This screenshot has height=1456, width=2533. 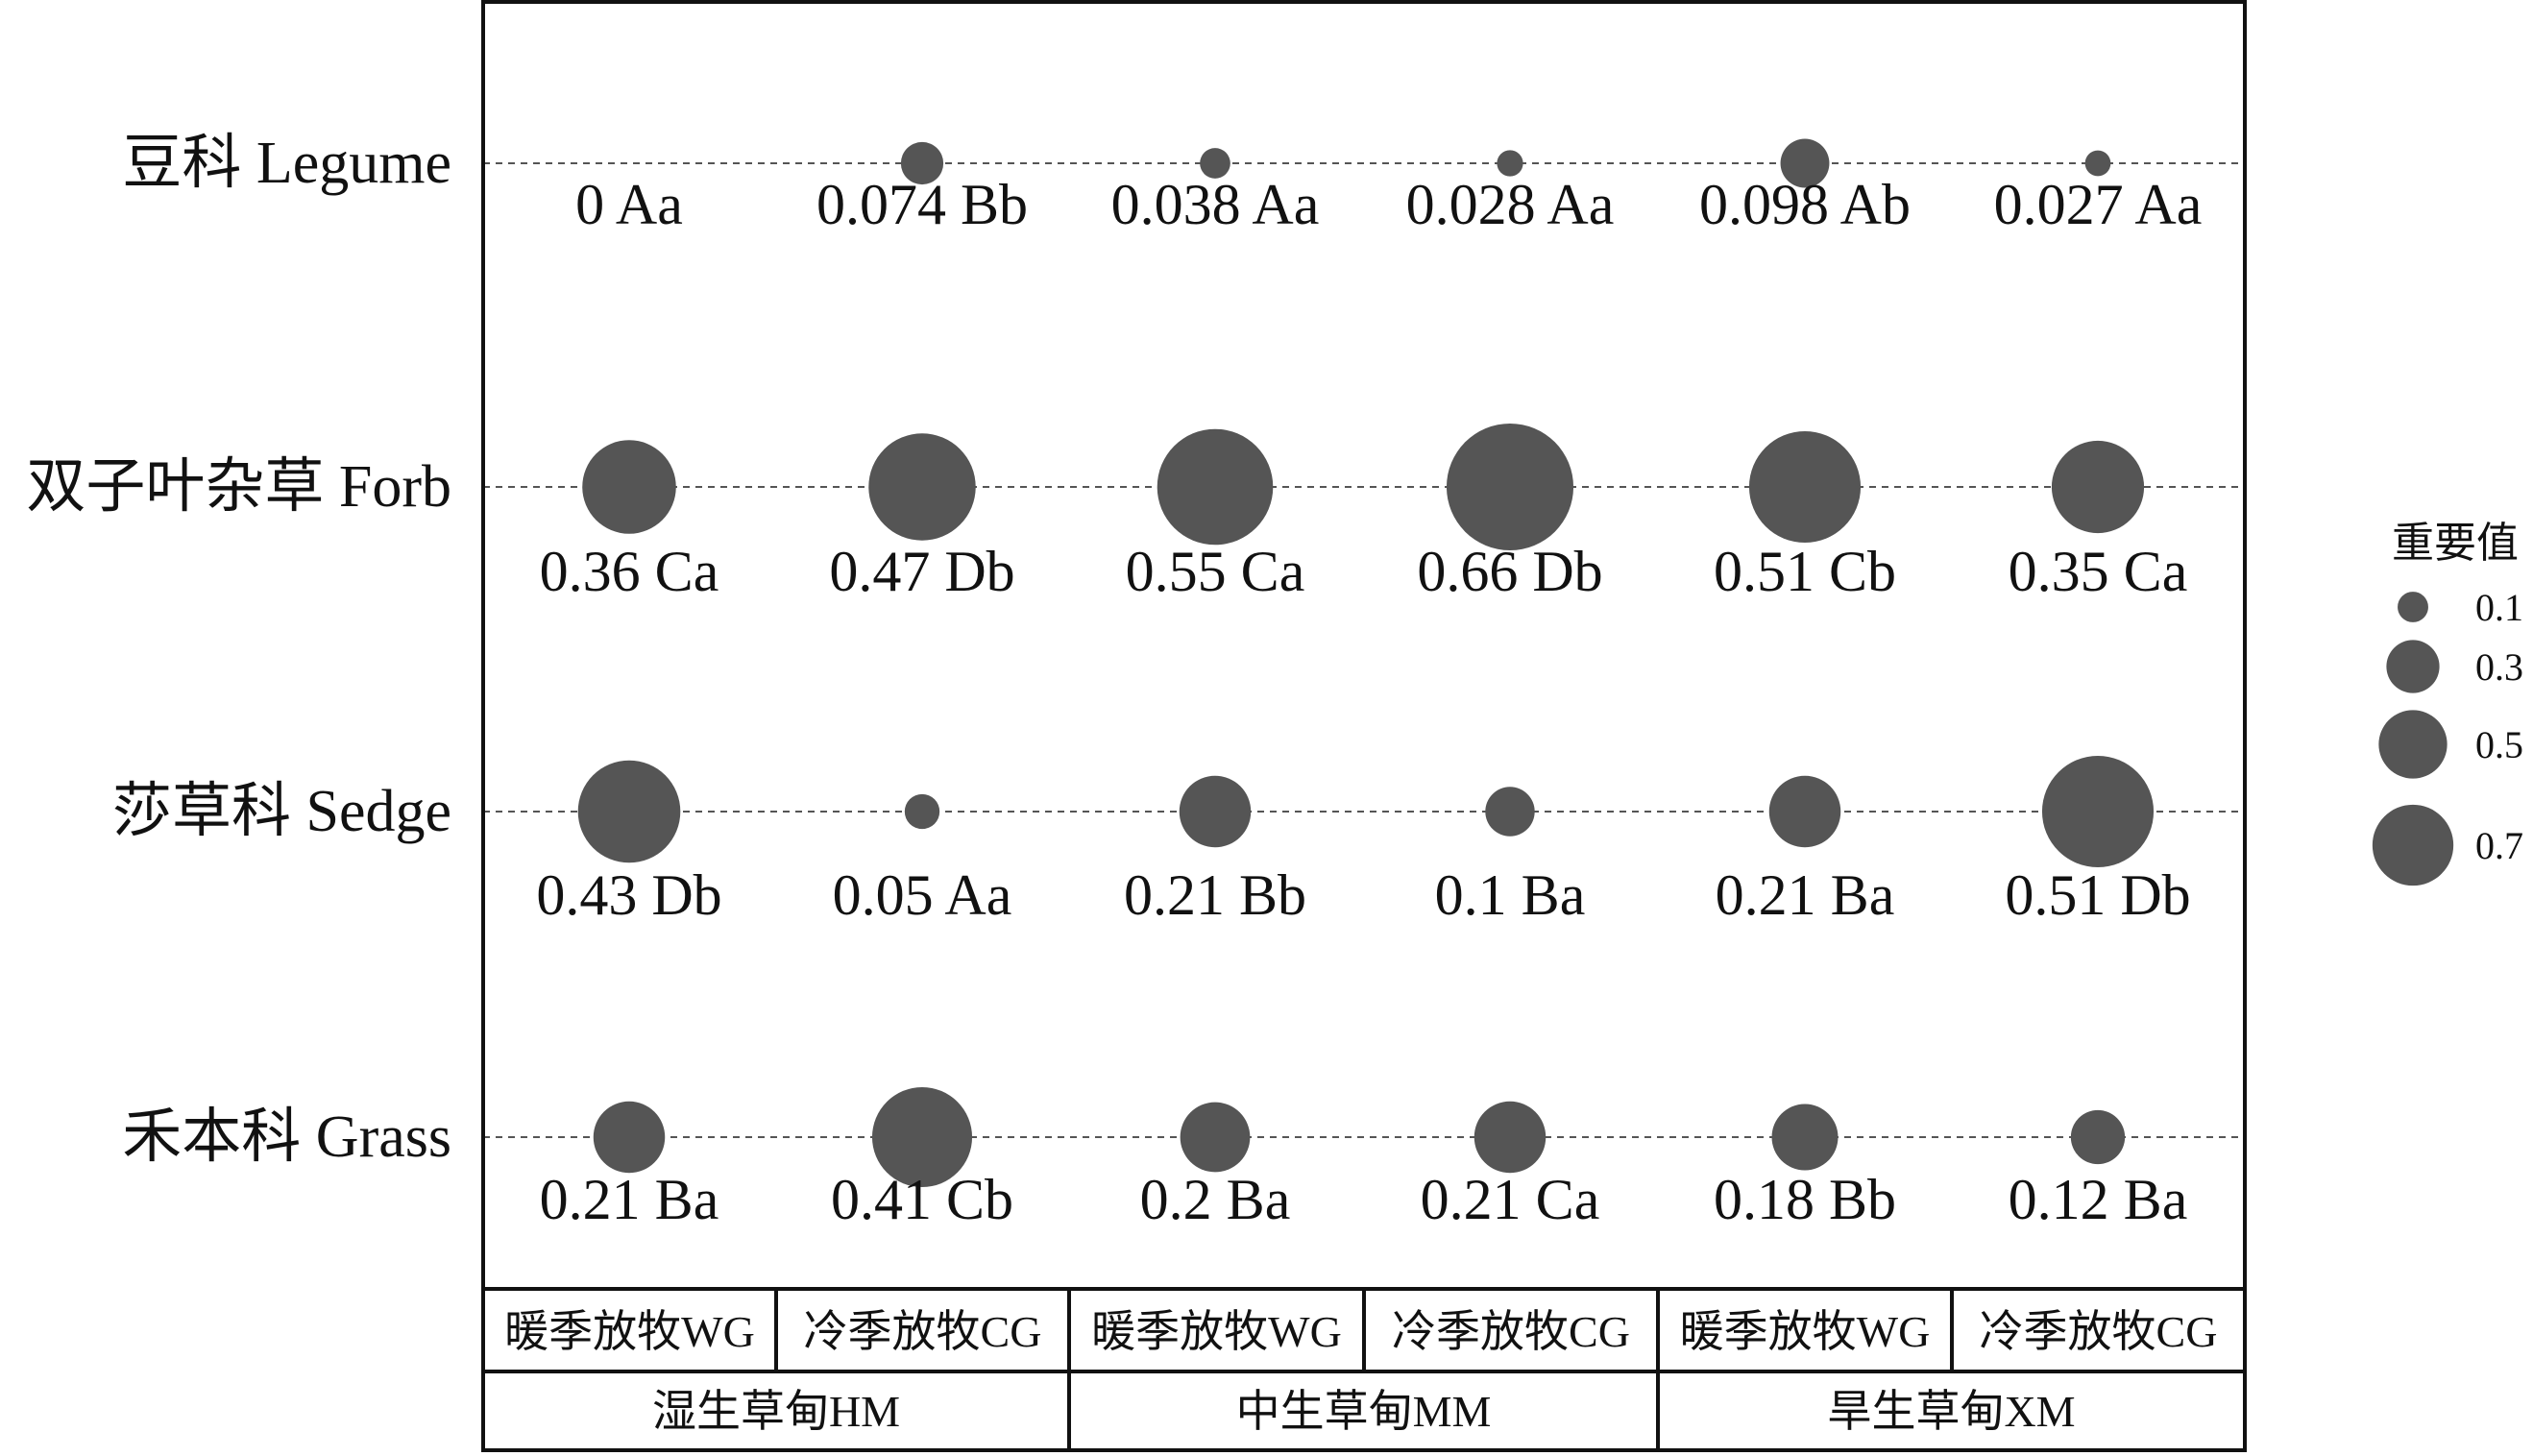 I want to click on group-label: 中生草甸MM, so click(x=1364, y=1411).